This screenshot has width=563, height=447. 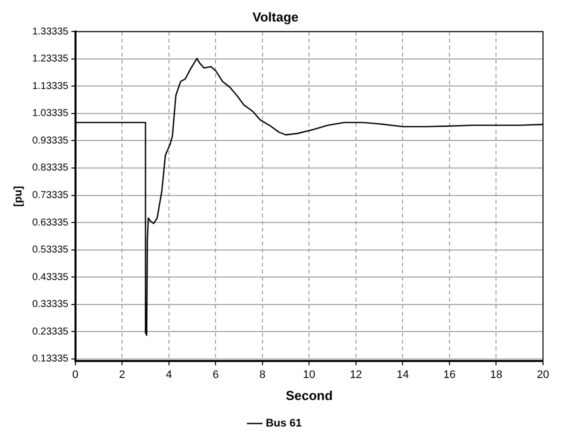 What do you see at coordinates (122, 374) in the screenshot?
I see `x-tick-label: 2` at bounding box center [122, 374].